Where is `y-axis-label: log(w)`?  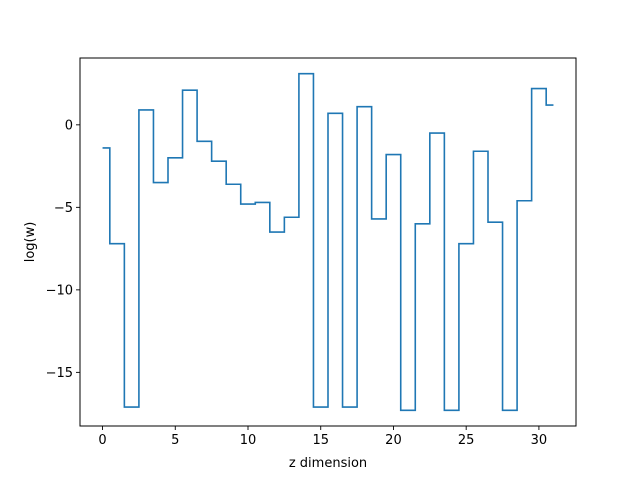 y-axis-label: log(w) is located at coordinates (30, 242).